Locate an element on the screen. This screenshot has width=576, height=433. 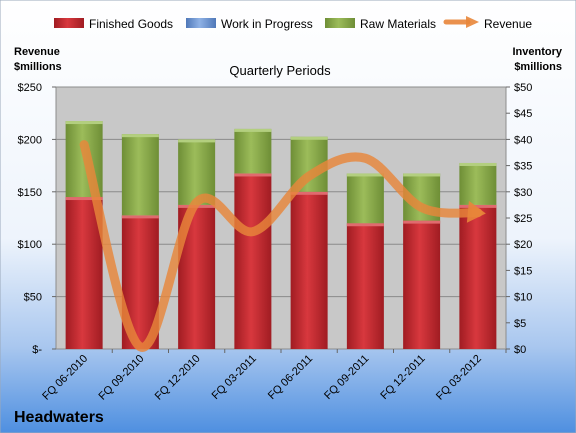
y-left-tick-label: $50 is located at coordinates (33, 298).